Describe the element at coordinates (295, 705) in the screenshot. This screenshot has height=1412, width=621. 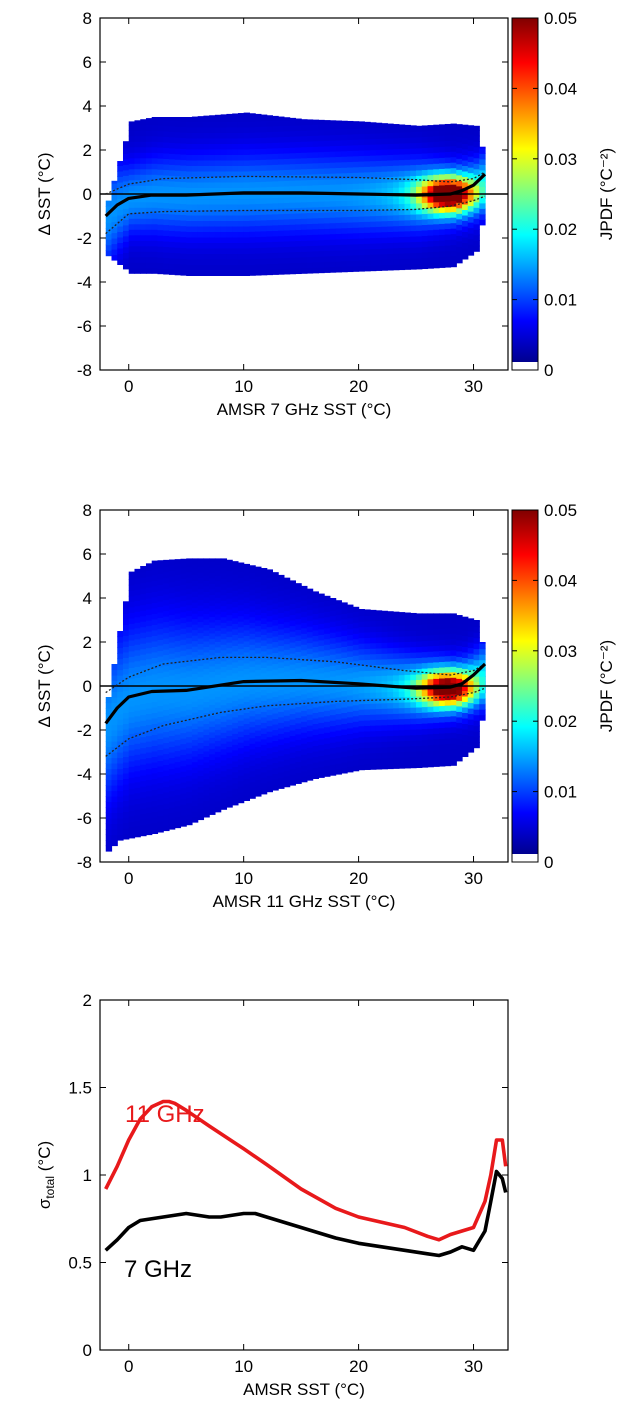
I see `jpdf-field` at that location.